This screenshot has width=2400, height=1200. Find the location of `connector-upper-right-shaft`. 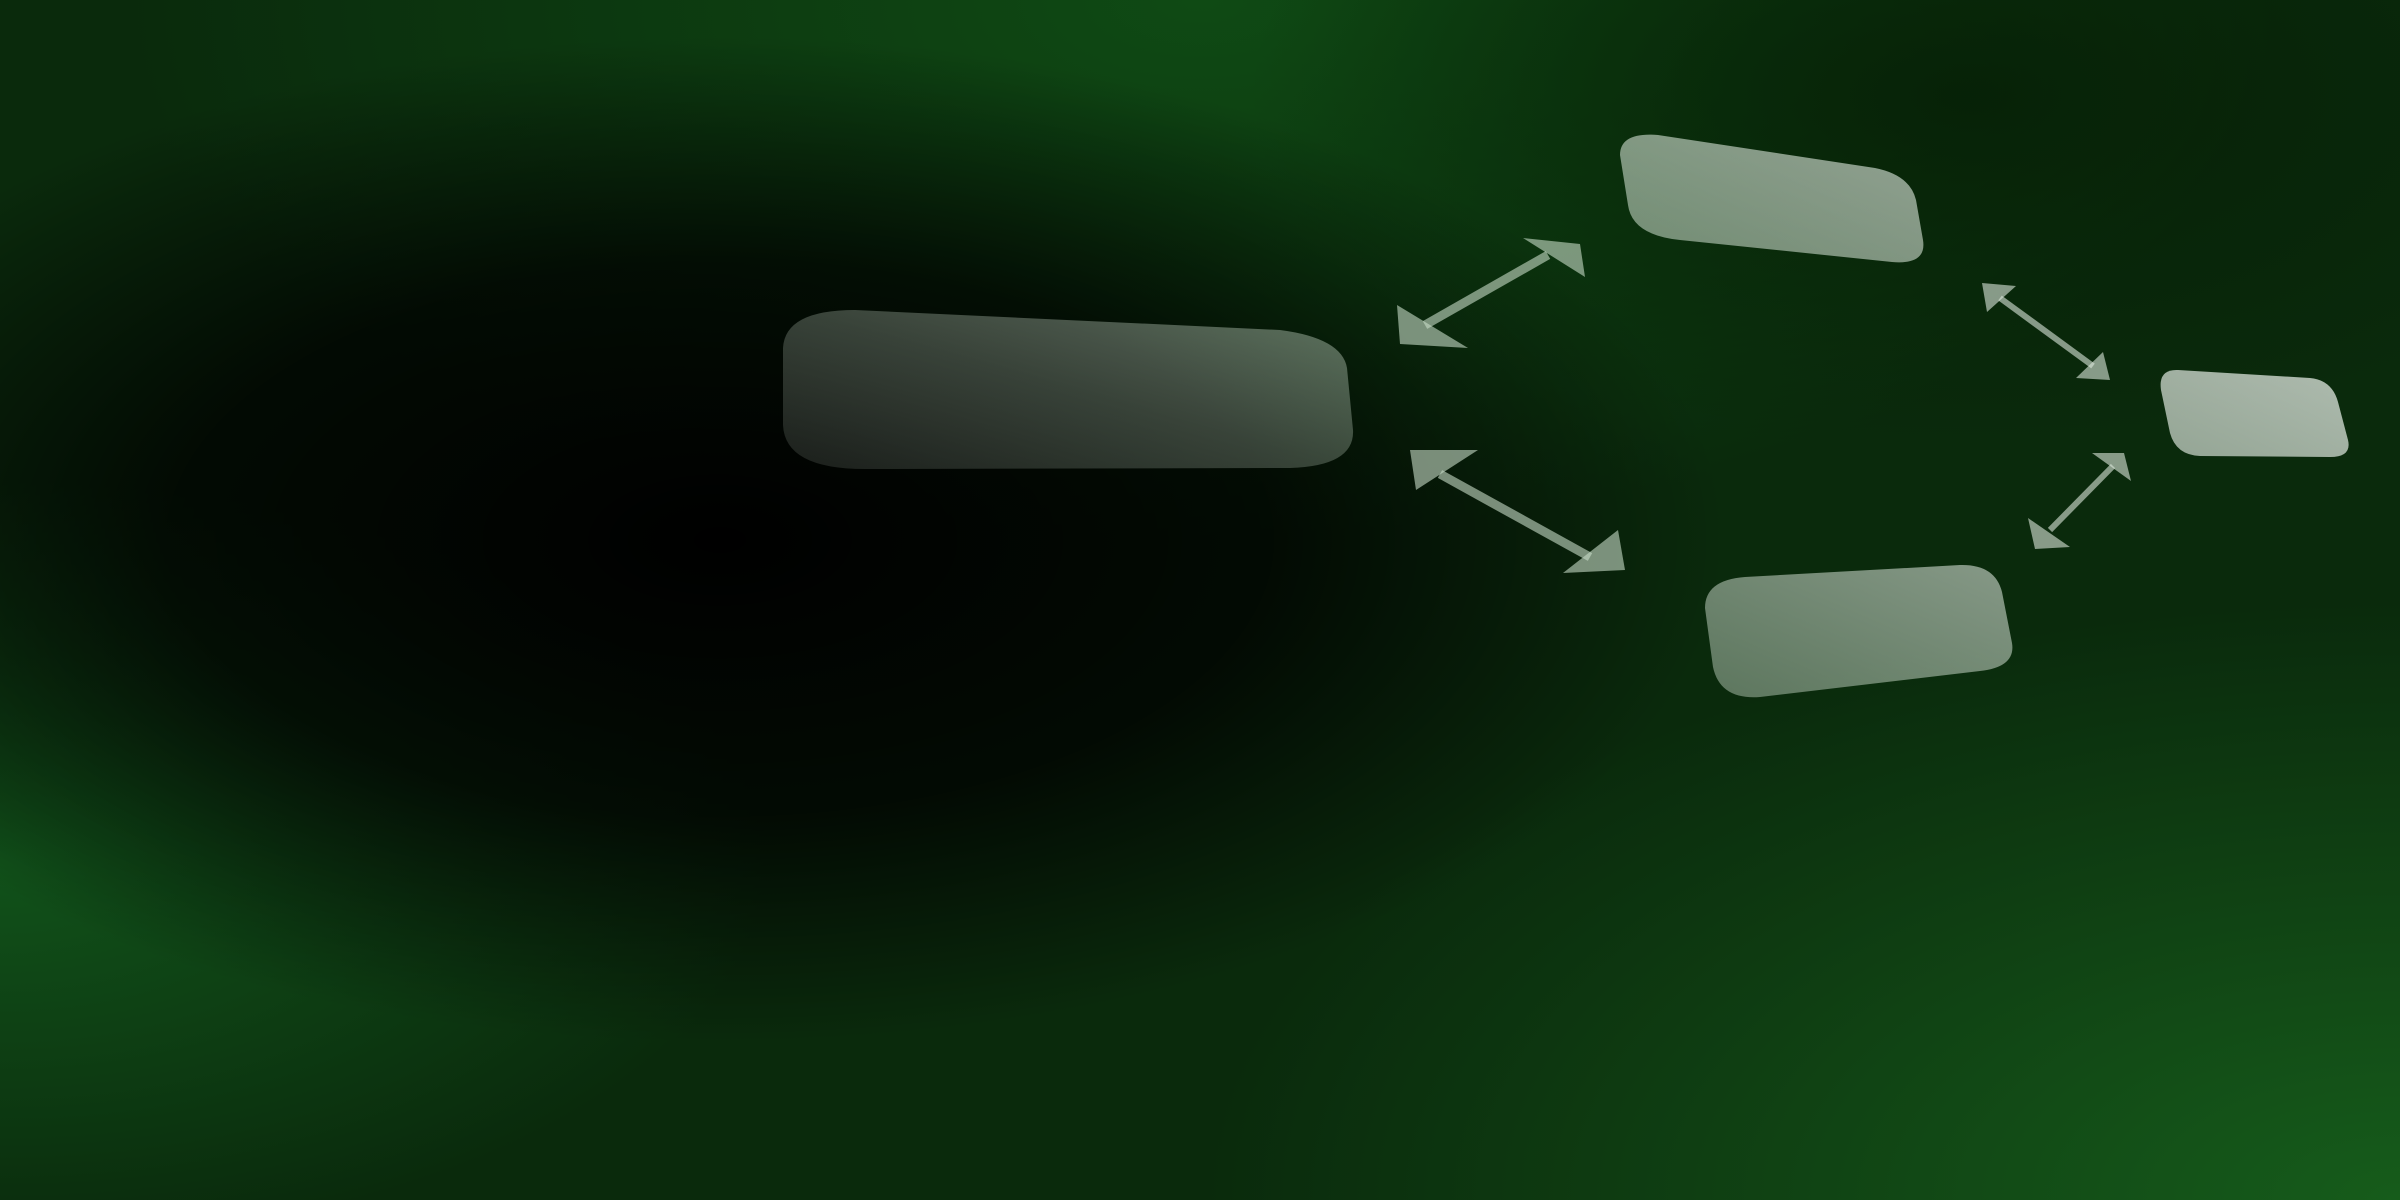

connector-upper-right-shaft is located at coordinates (2046, 332).